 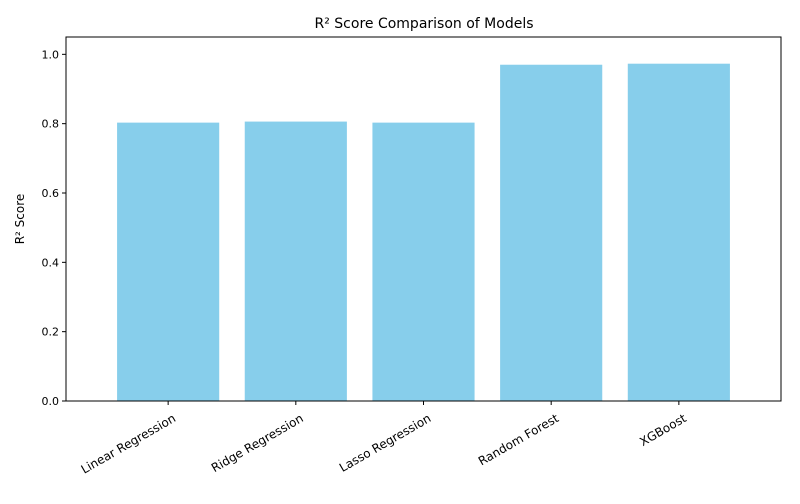 What do you see at coordinates (20, 219) in the screenshot?
I see `y-axis-label: R² Score` at bounding box center [20, 219].